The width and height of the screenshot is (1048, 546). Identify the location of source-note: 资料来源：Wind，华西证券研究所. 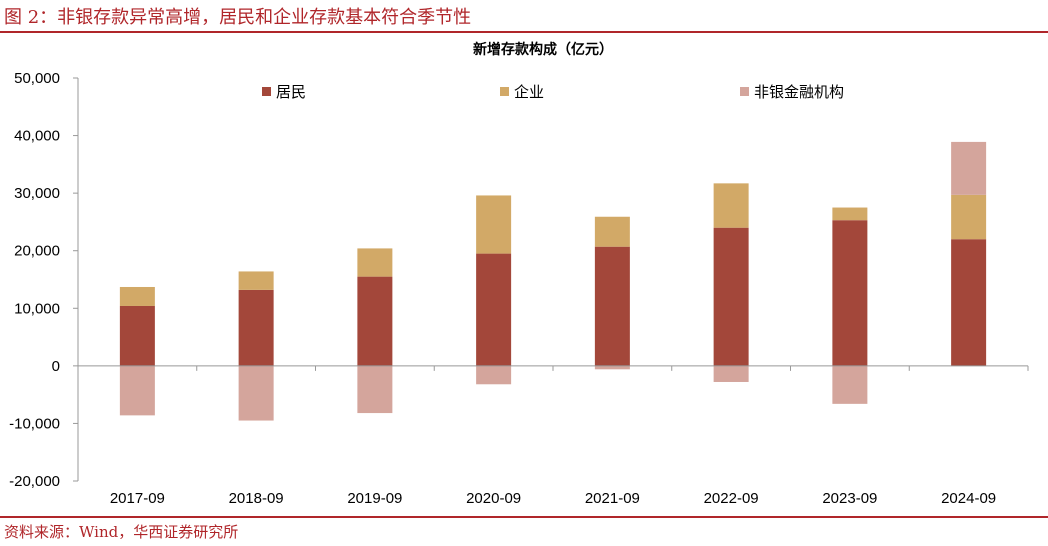
(121, 532).